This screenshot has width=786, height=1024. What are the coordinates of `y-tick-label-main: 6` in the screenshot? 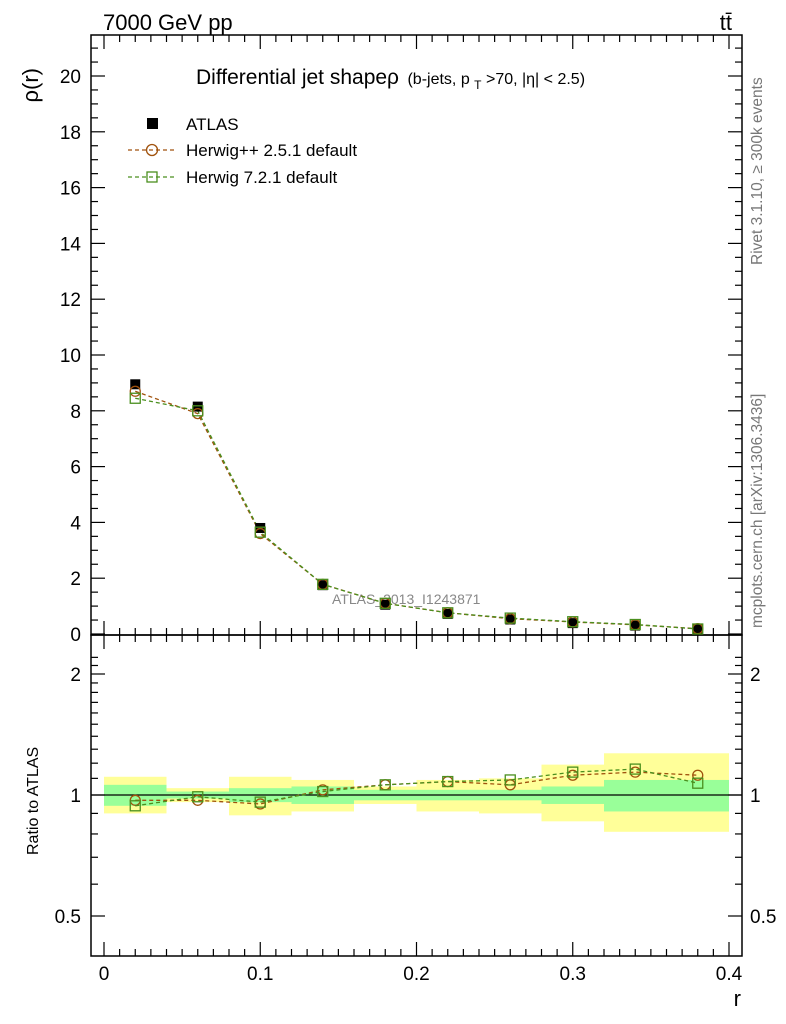 It's located at (75, 468).